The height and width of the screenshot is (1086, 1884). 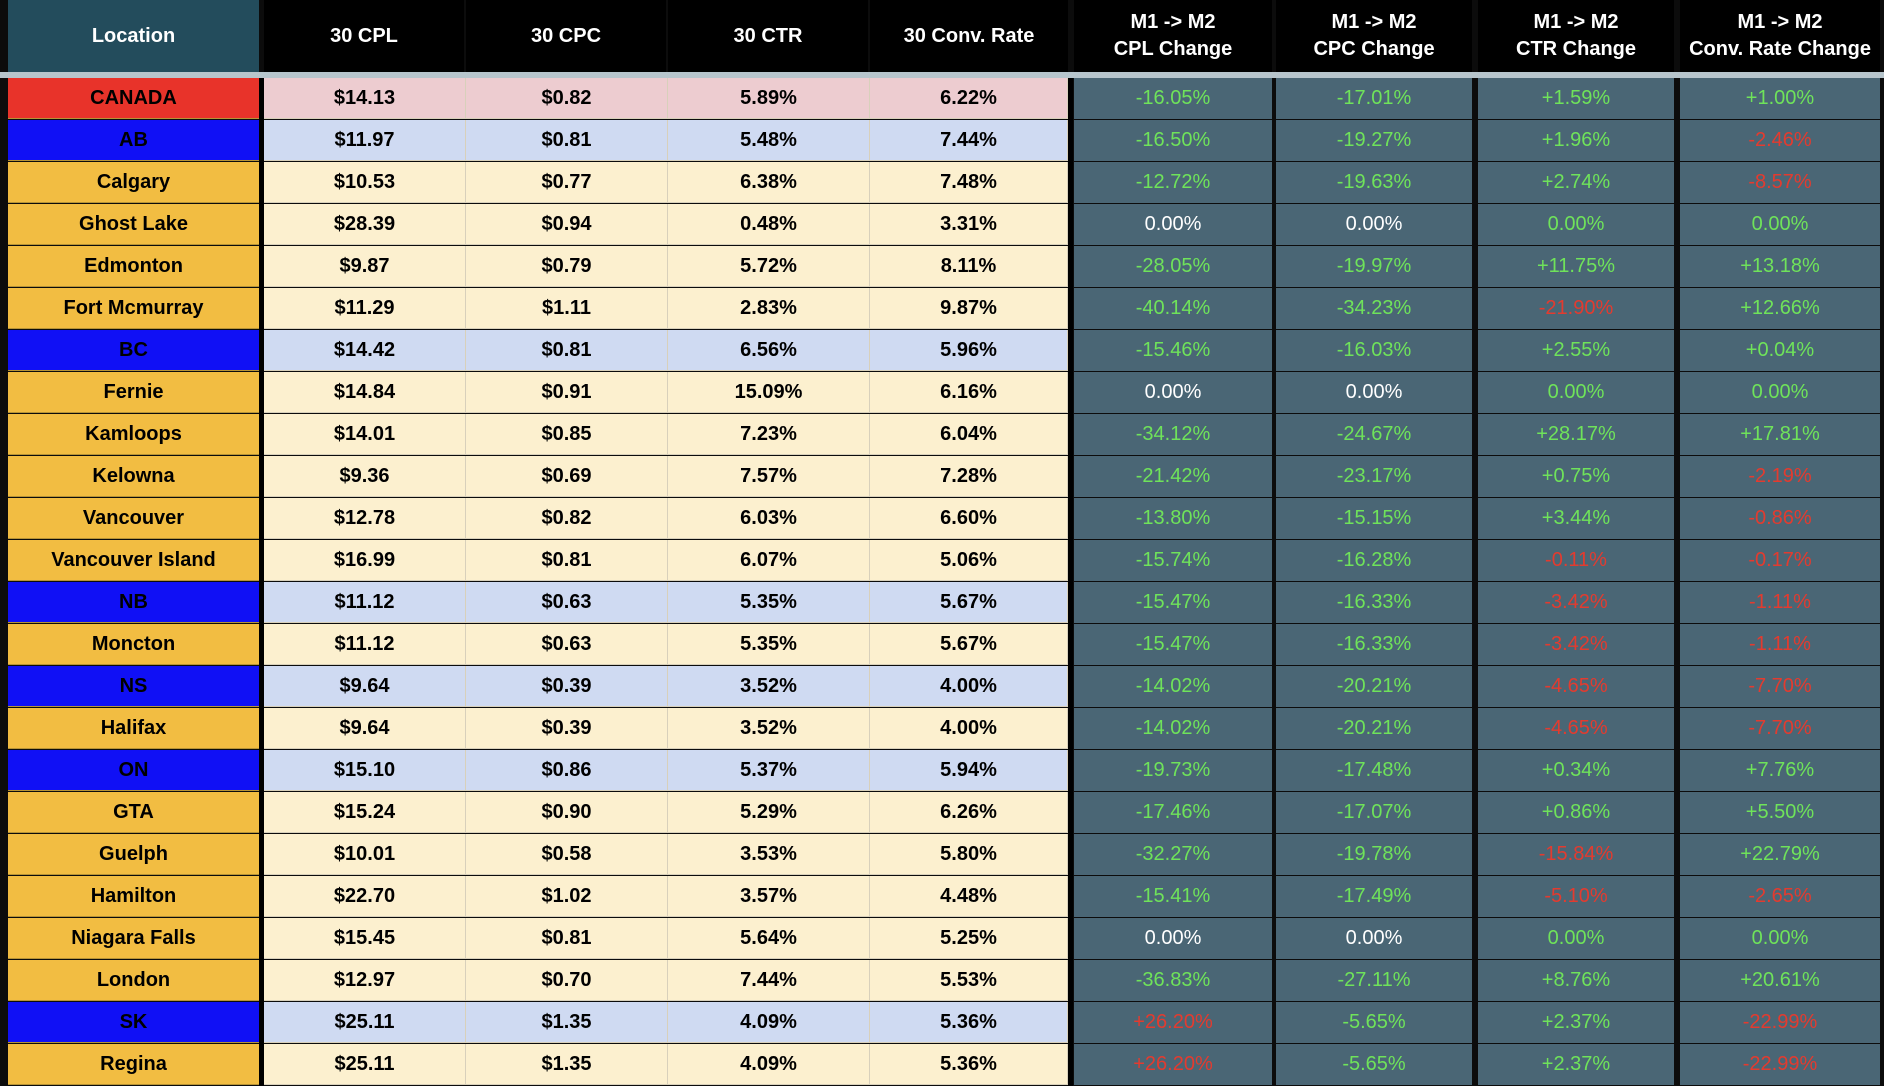 What do you see at coordinates (1173, 854) in the screenshot?
I see `cell-cpl-change: -32.27%` at bounding box center [1173, 854].